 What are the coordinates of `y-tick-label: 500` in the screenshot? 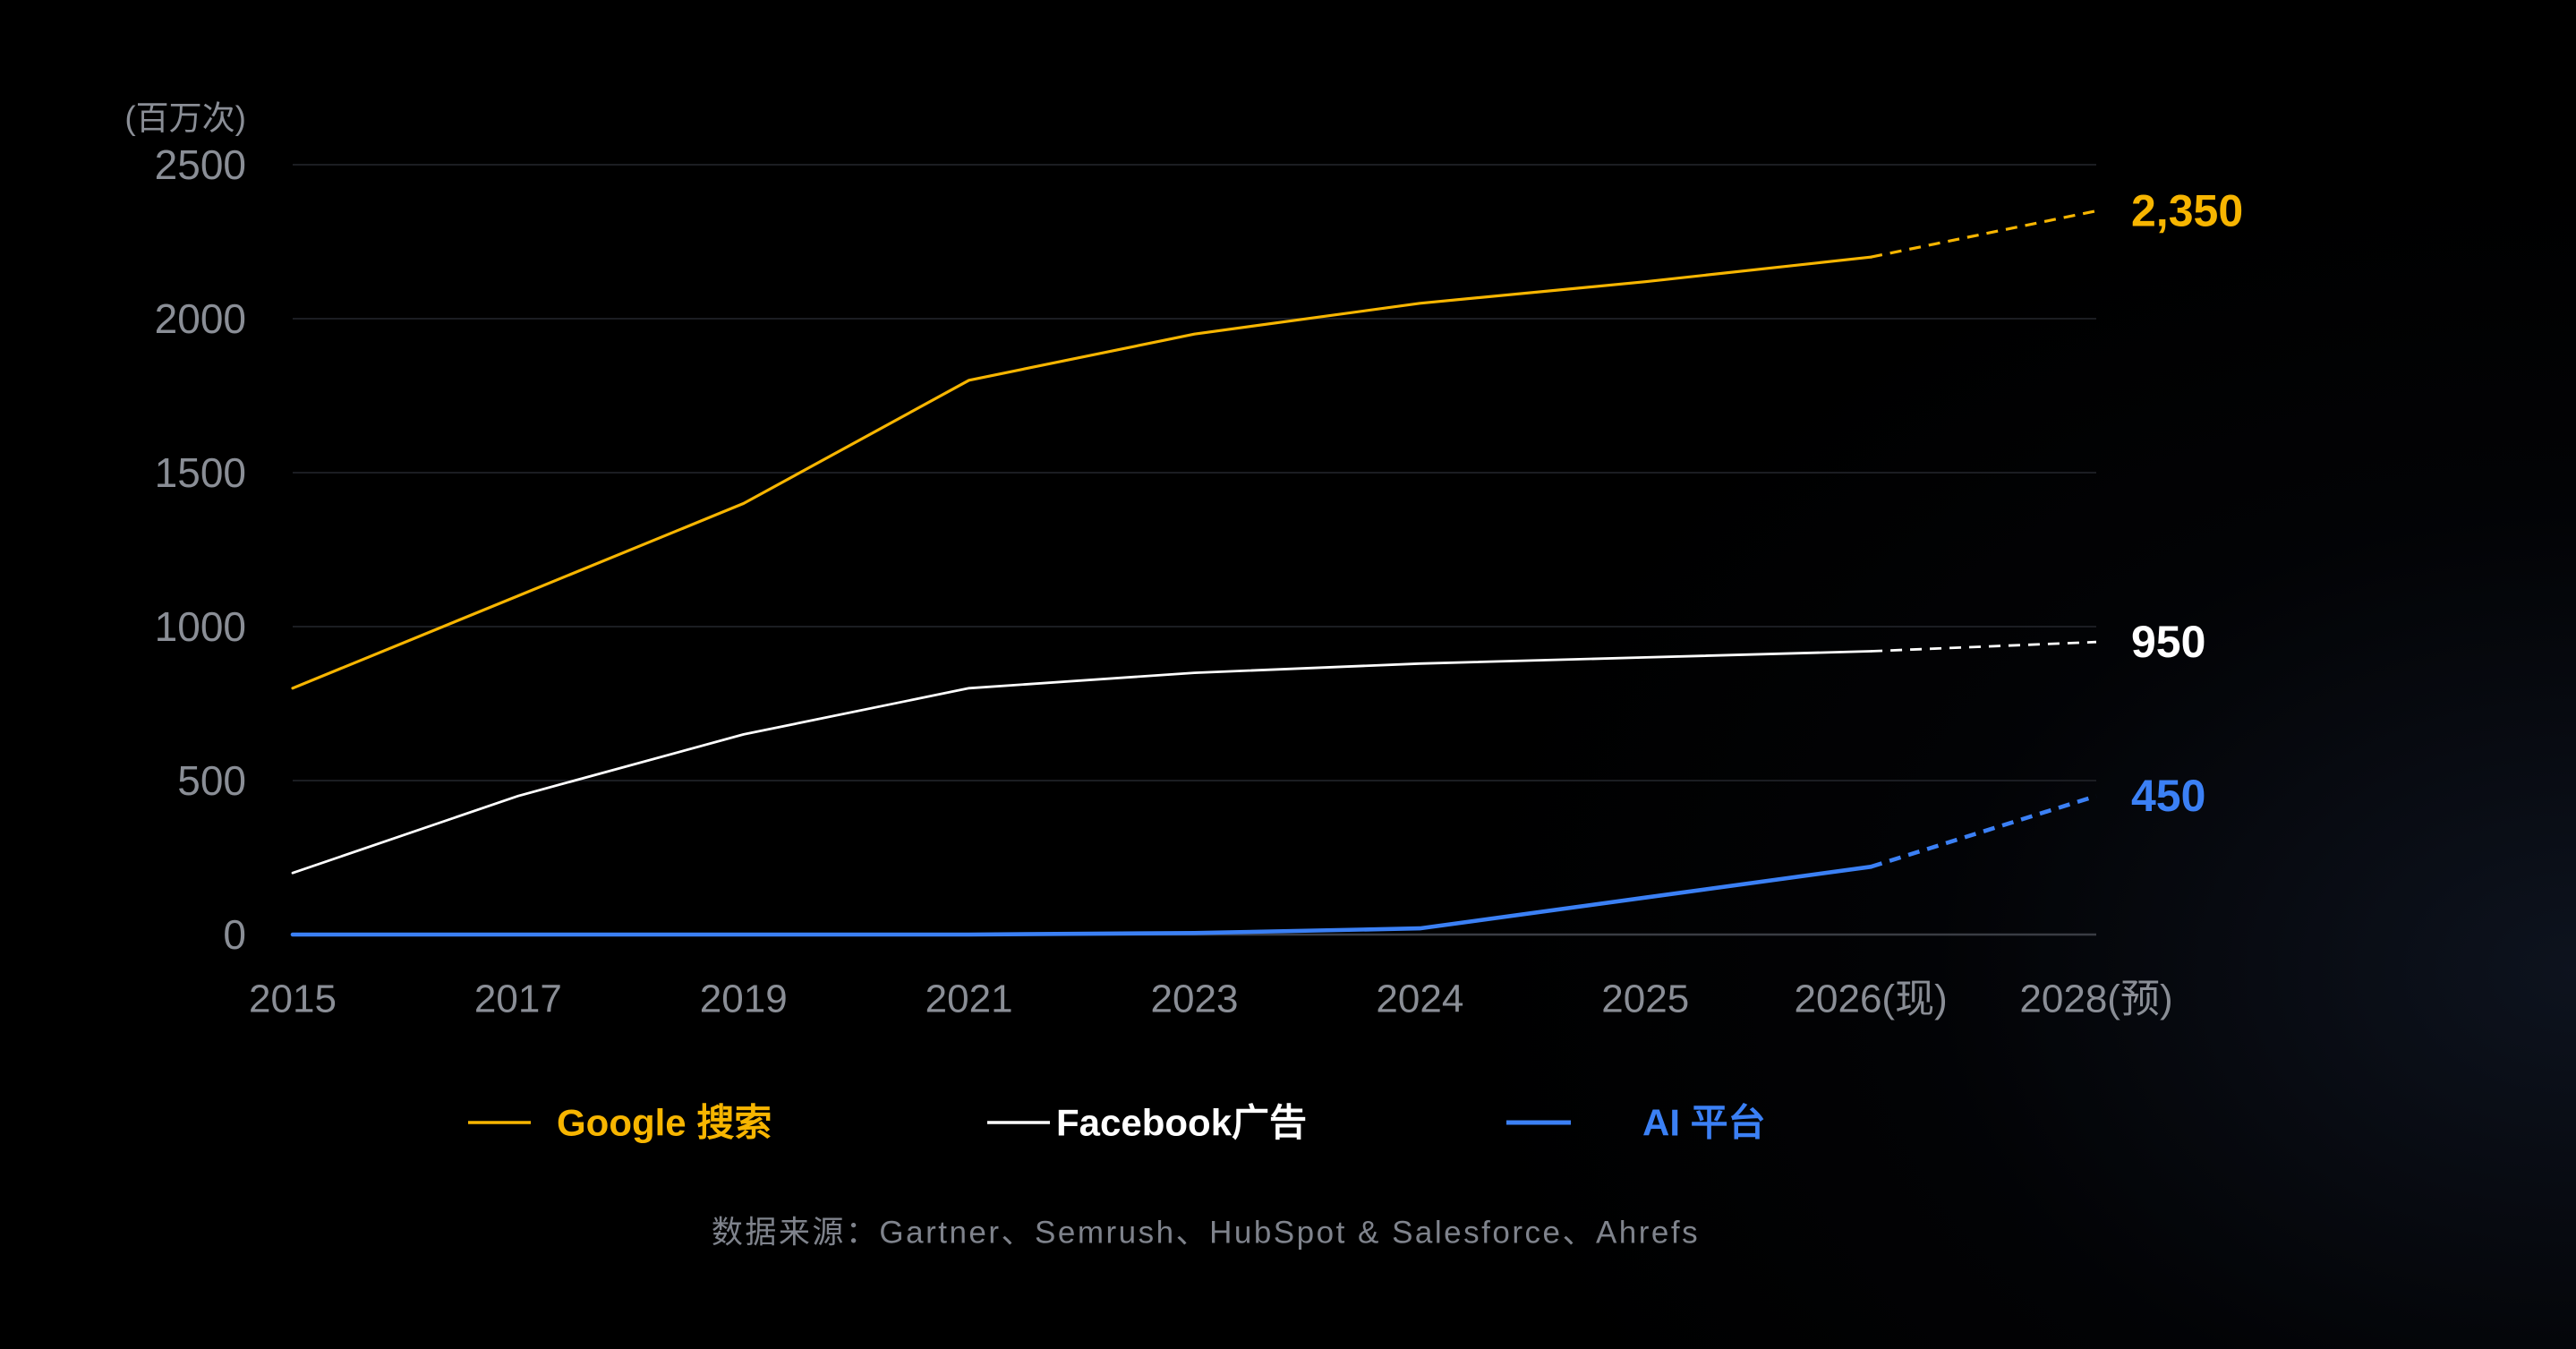 It's located at (211, 780).